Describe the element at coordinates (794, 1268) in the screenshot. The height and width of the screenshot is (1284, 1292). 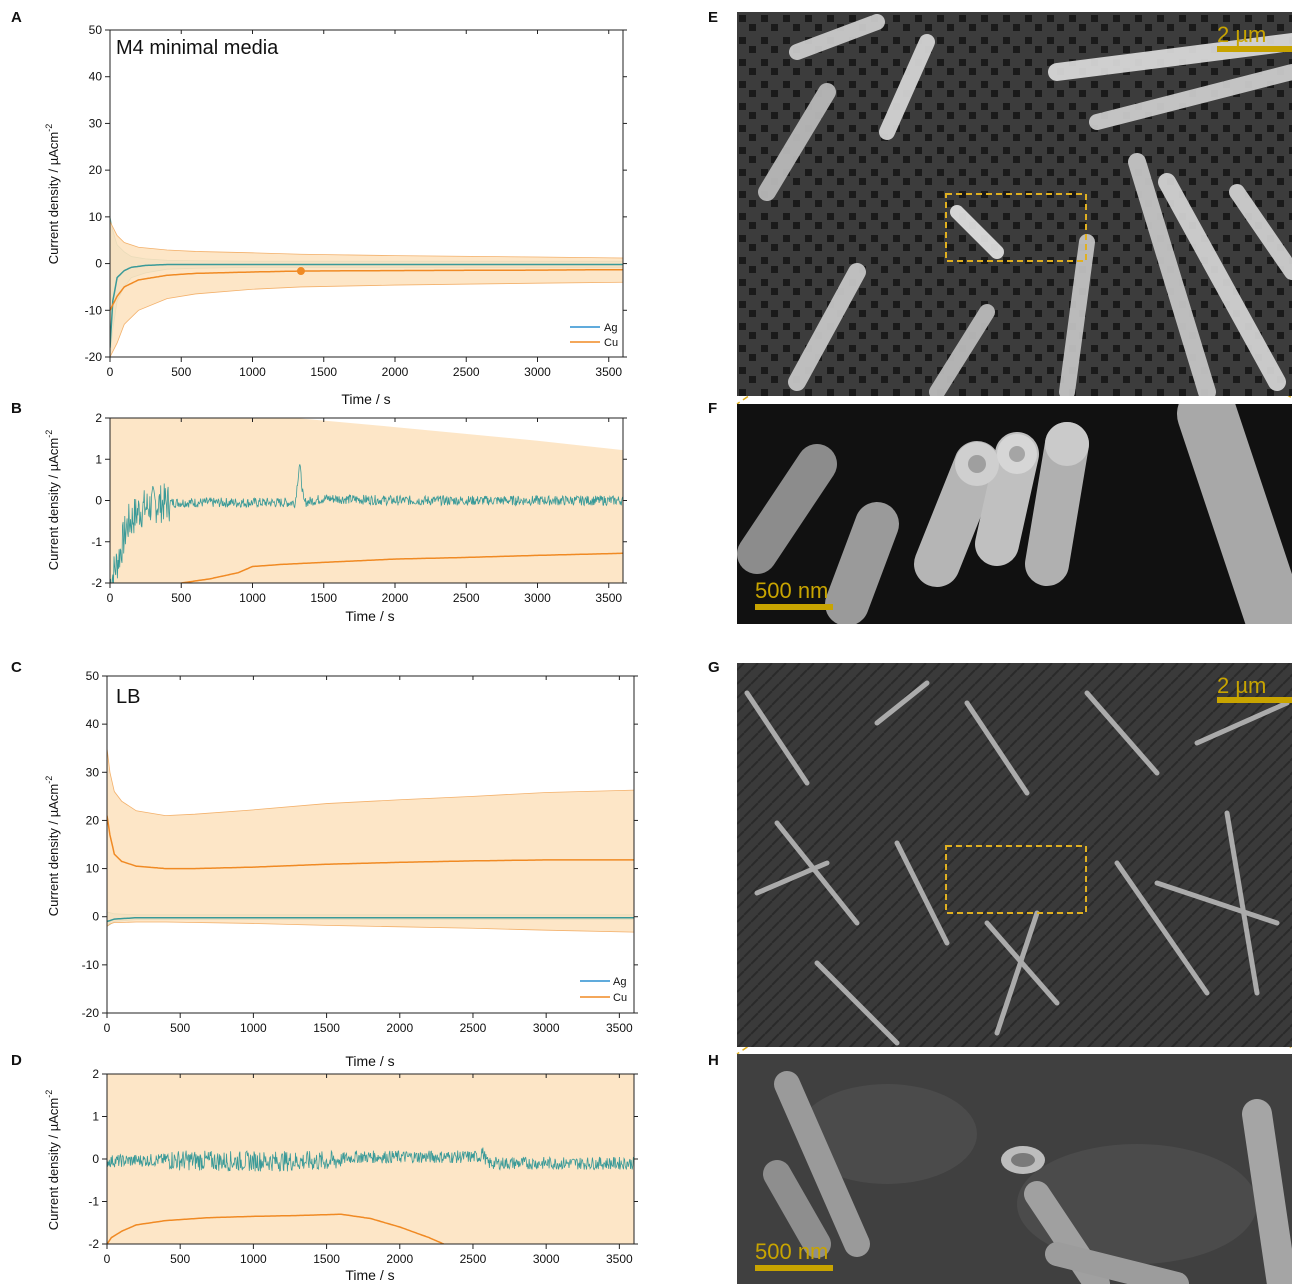
I see `scale-bar-h` at that location.